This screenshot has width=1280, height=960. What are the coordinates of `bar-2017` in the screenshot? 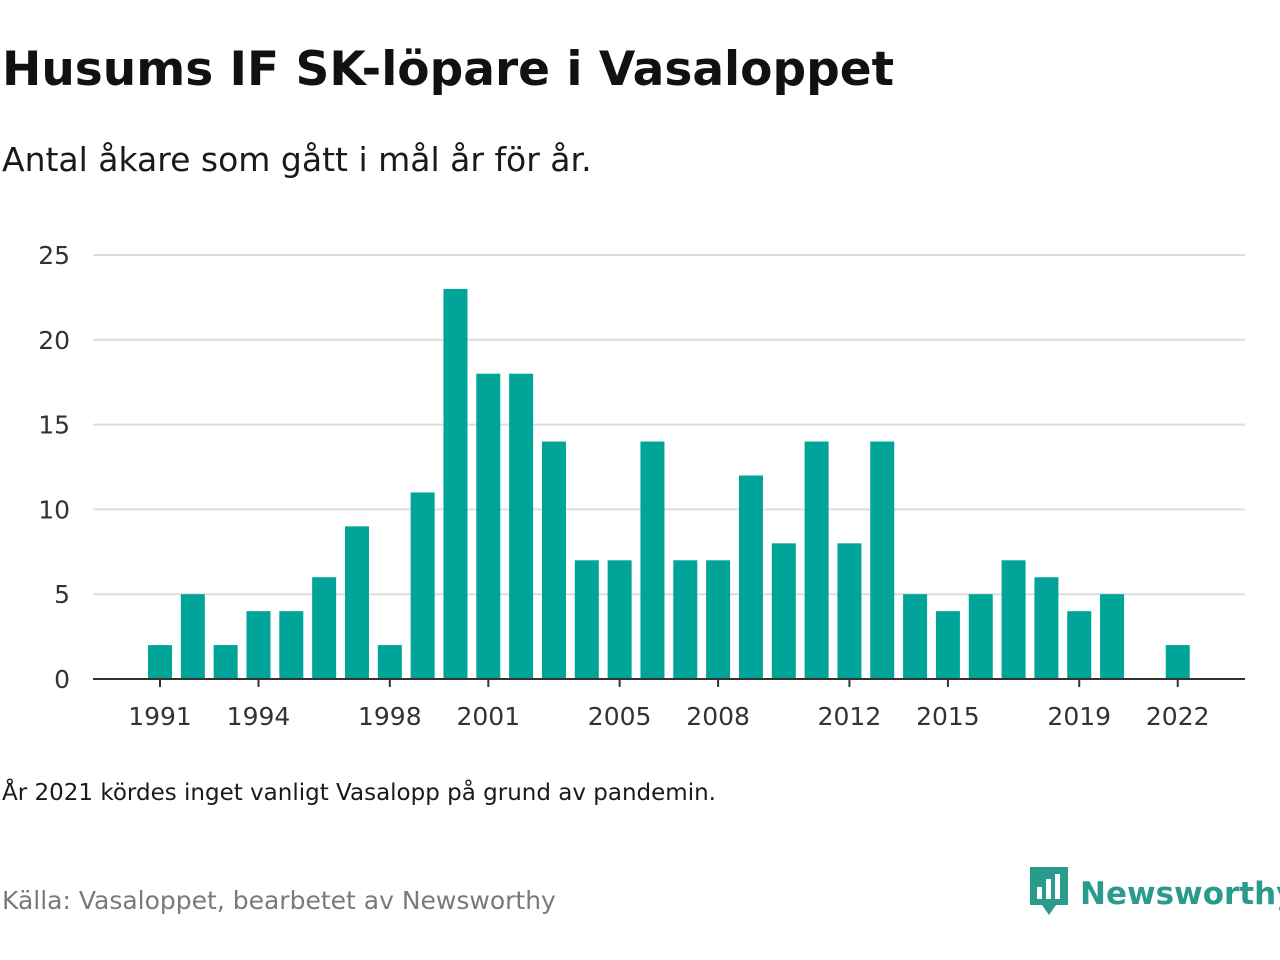 It's located at (1013, 619).